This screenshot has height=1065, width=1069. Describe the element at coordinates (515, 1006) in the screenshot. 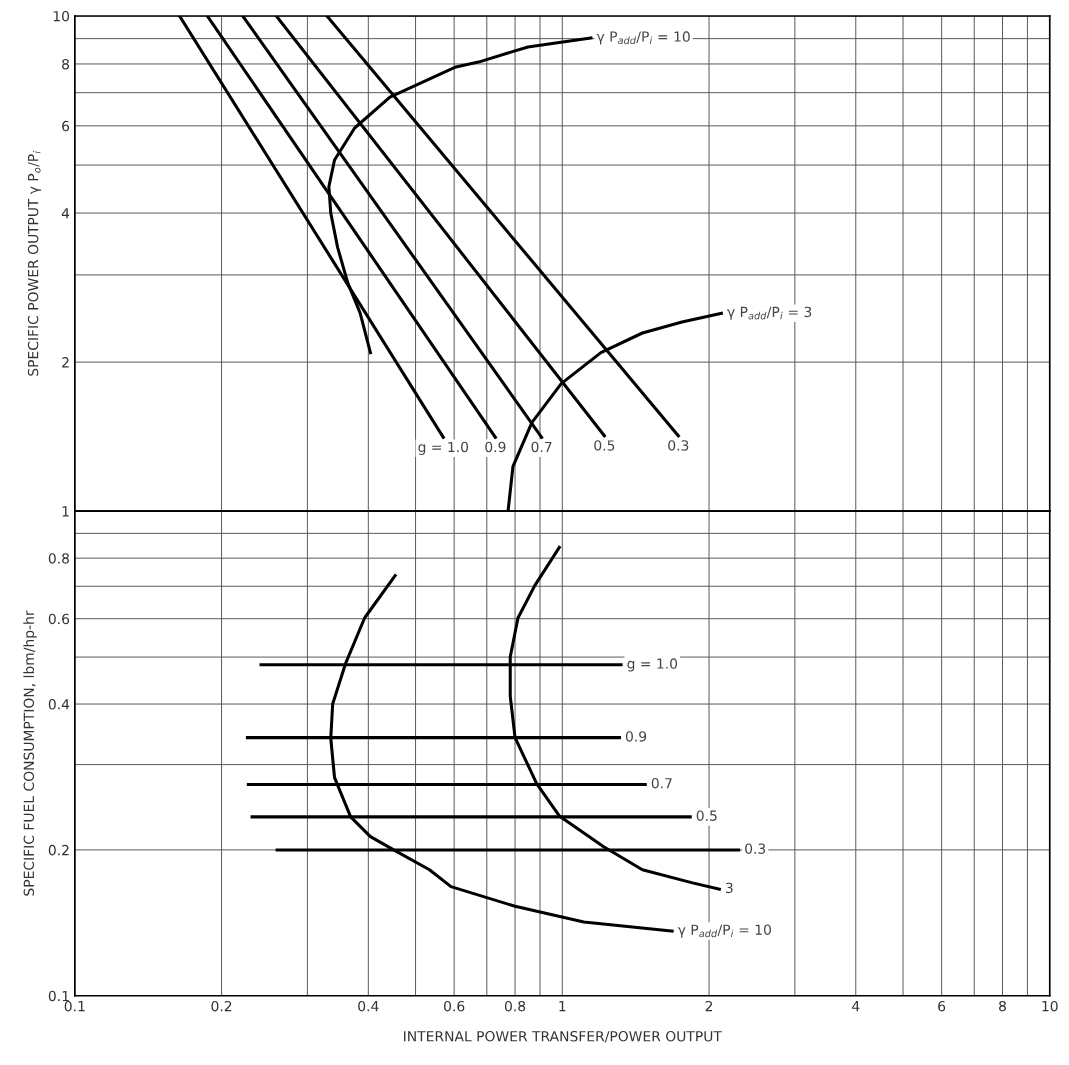

I see `x-tick-label: 0.8` at that location.